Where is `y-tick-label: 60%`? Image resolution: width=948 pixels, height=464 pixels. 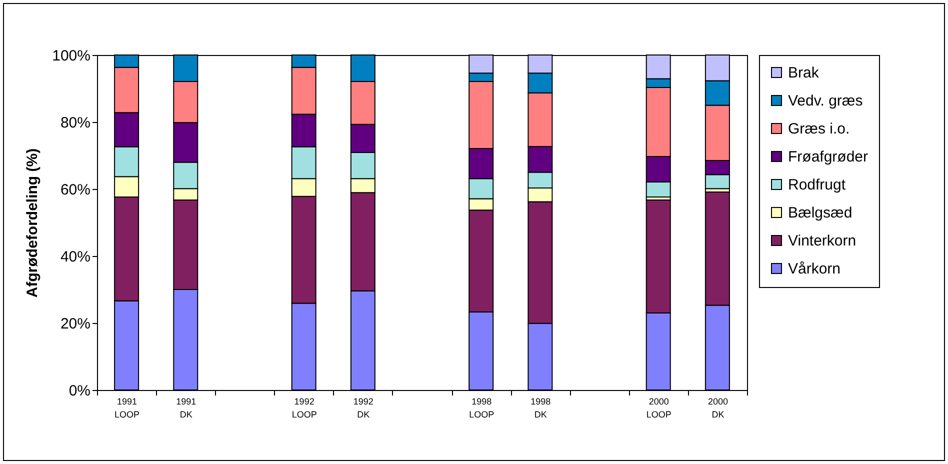
y-tick-label: 60% is located at coordinates (75, 190).